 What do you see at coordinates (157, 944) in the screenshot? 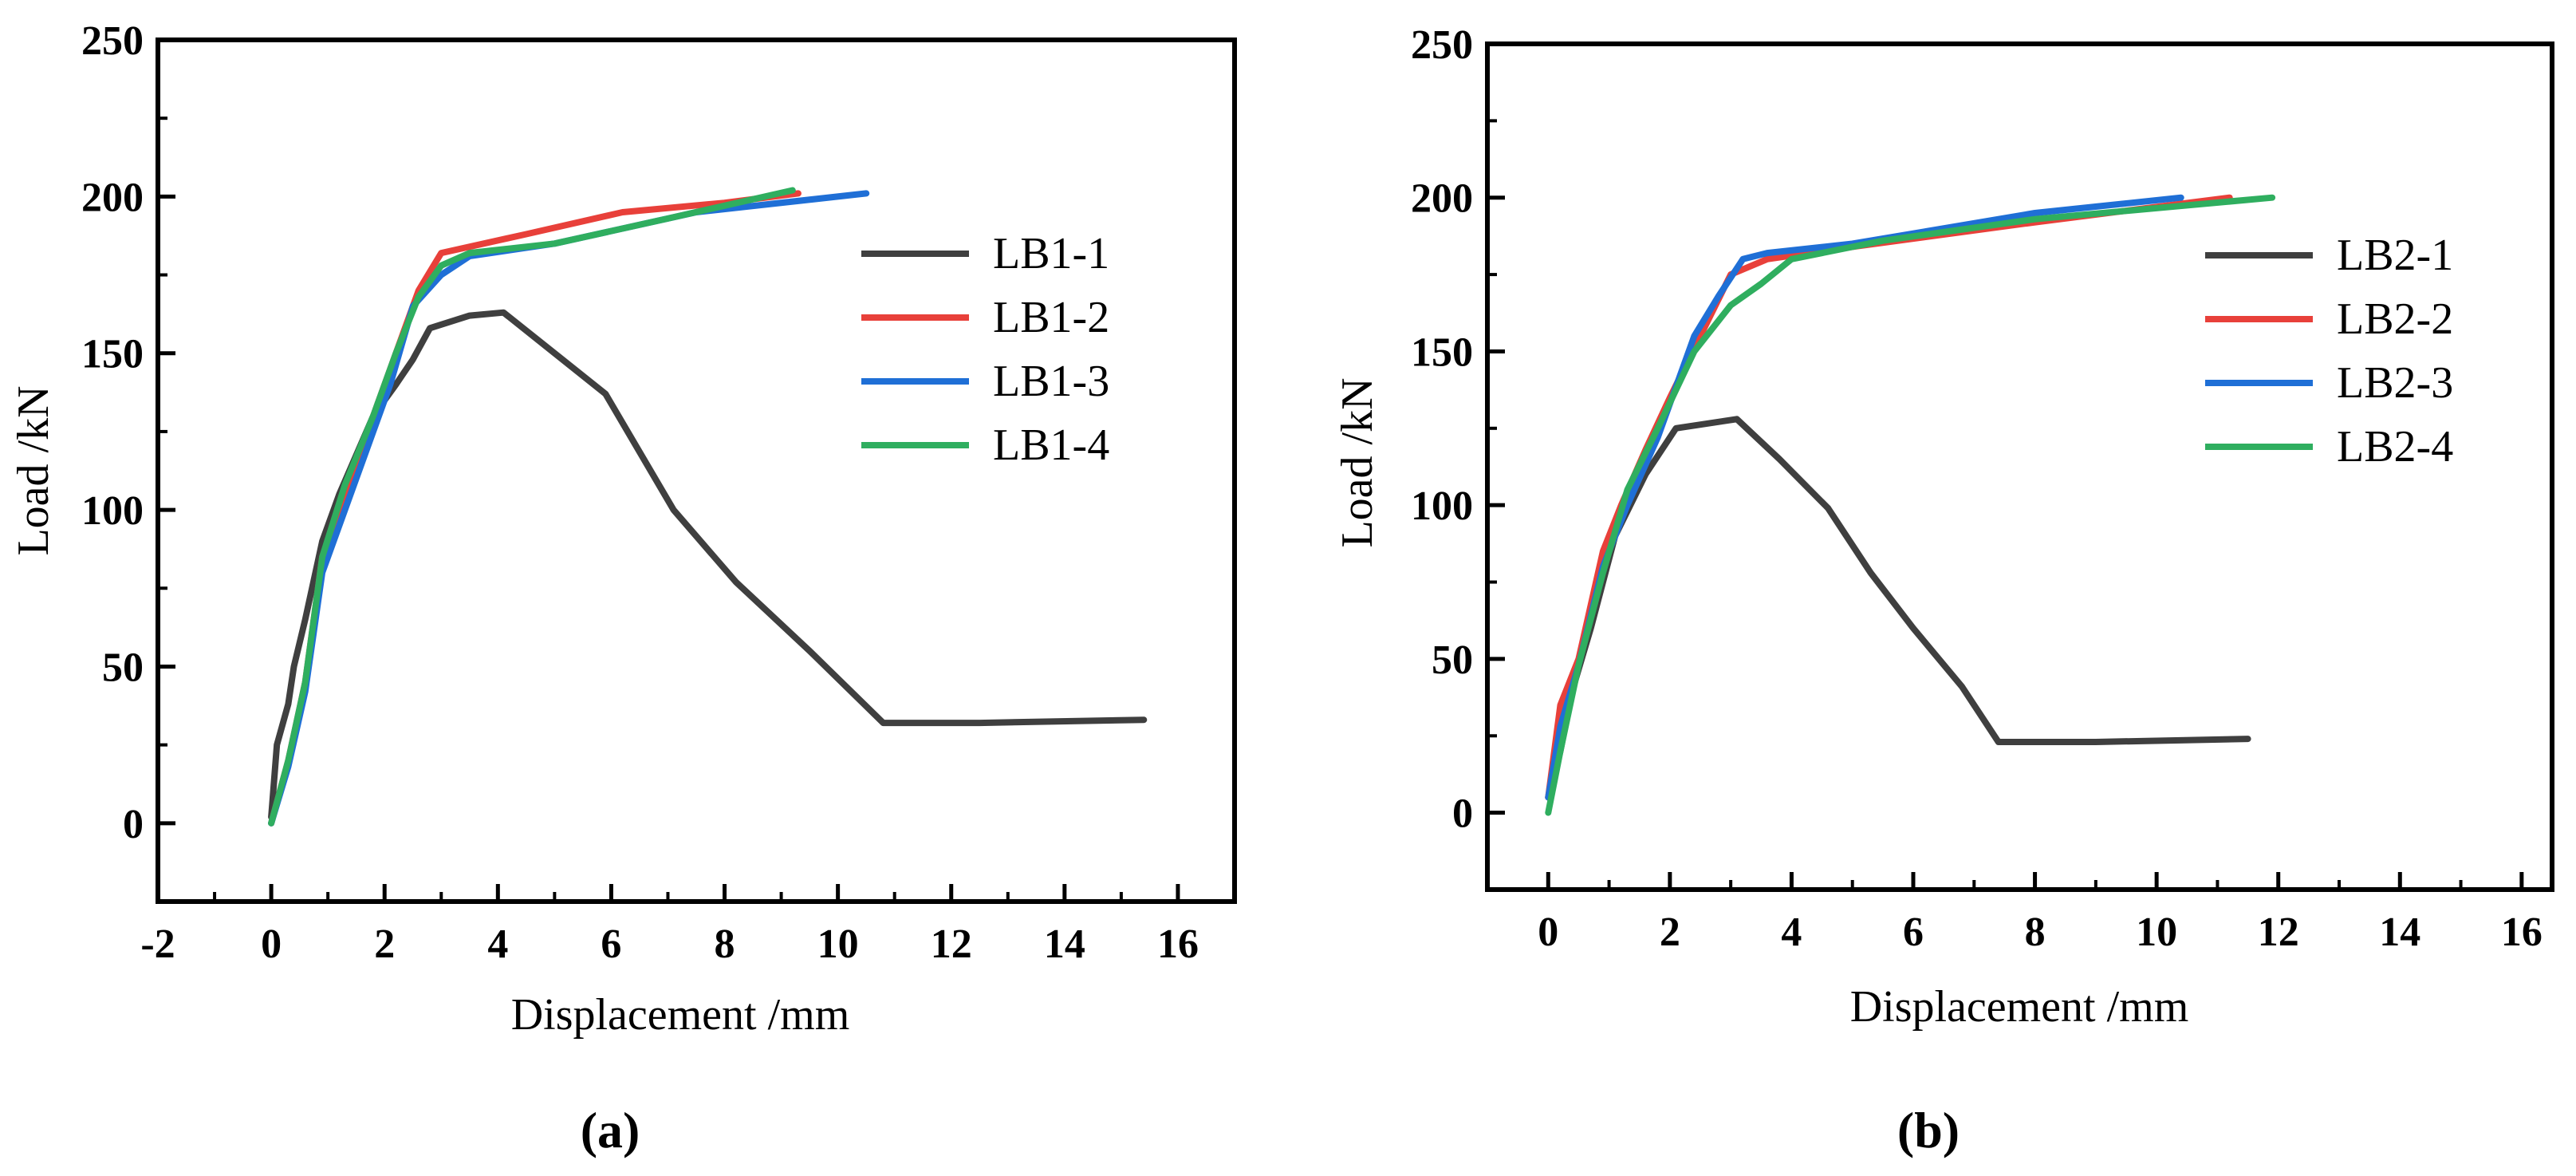
I see `x-tick-label: -2` at bounding box center [157, 944].